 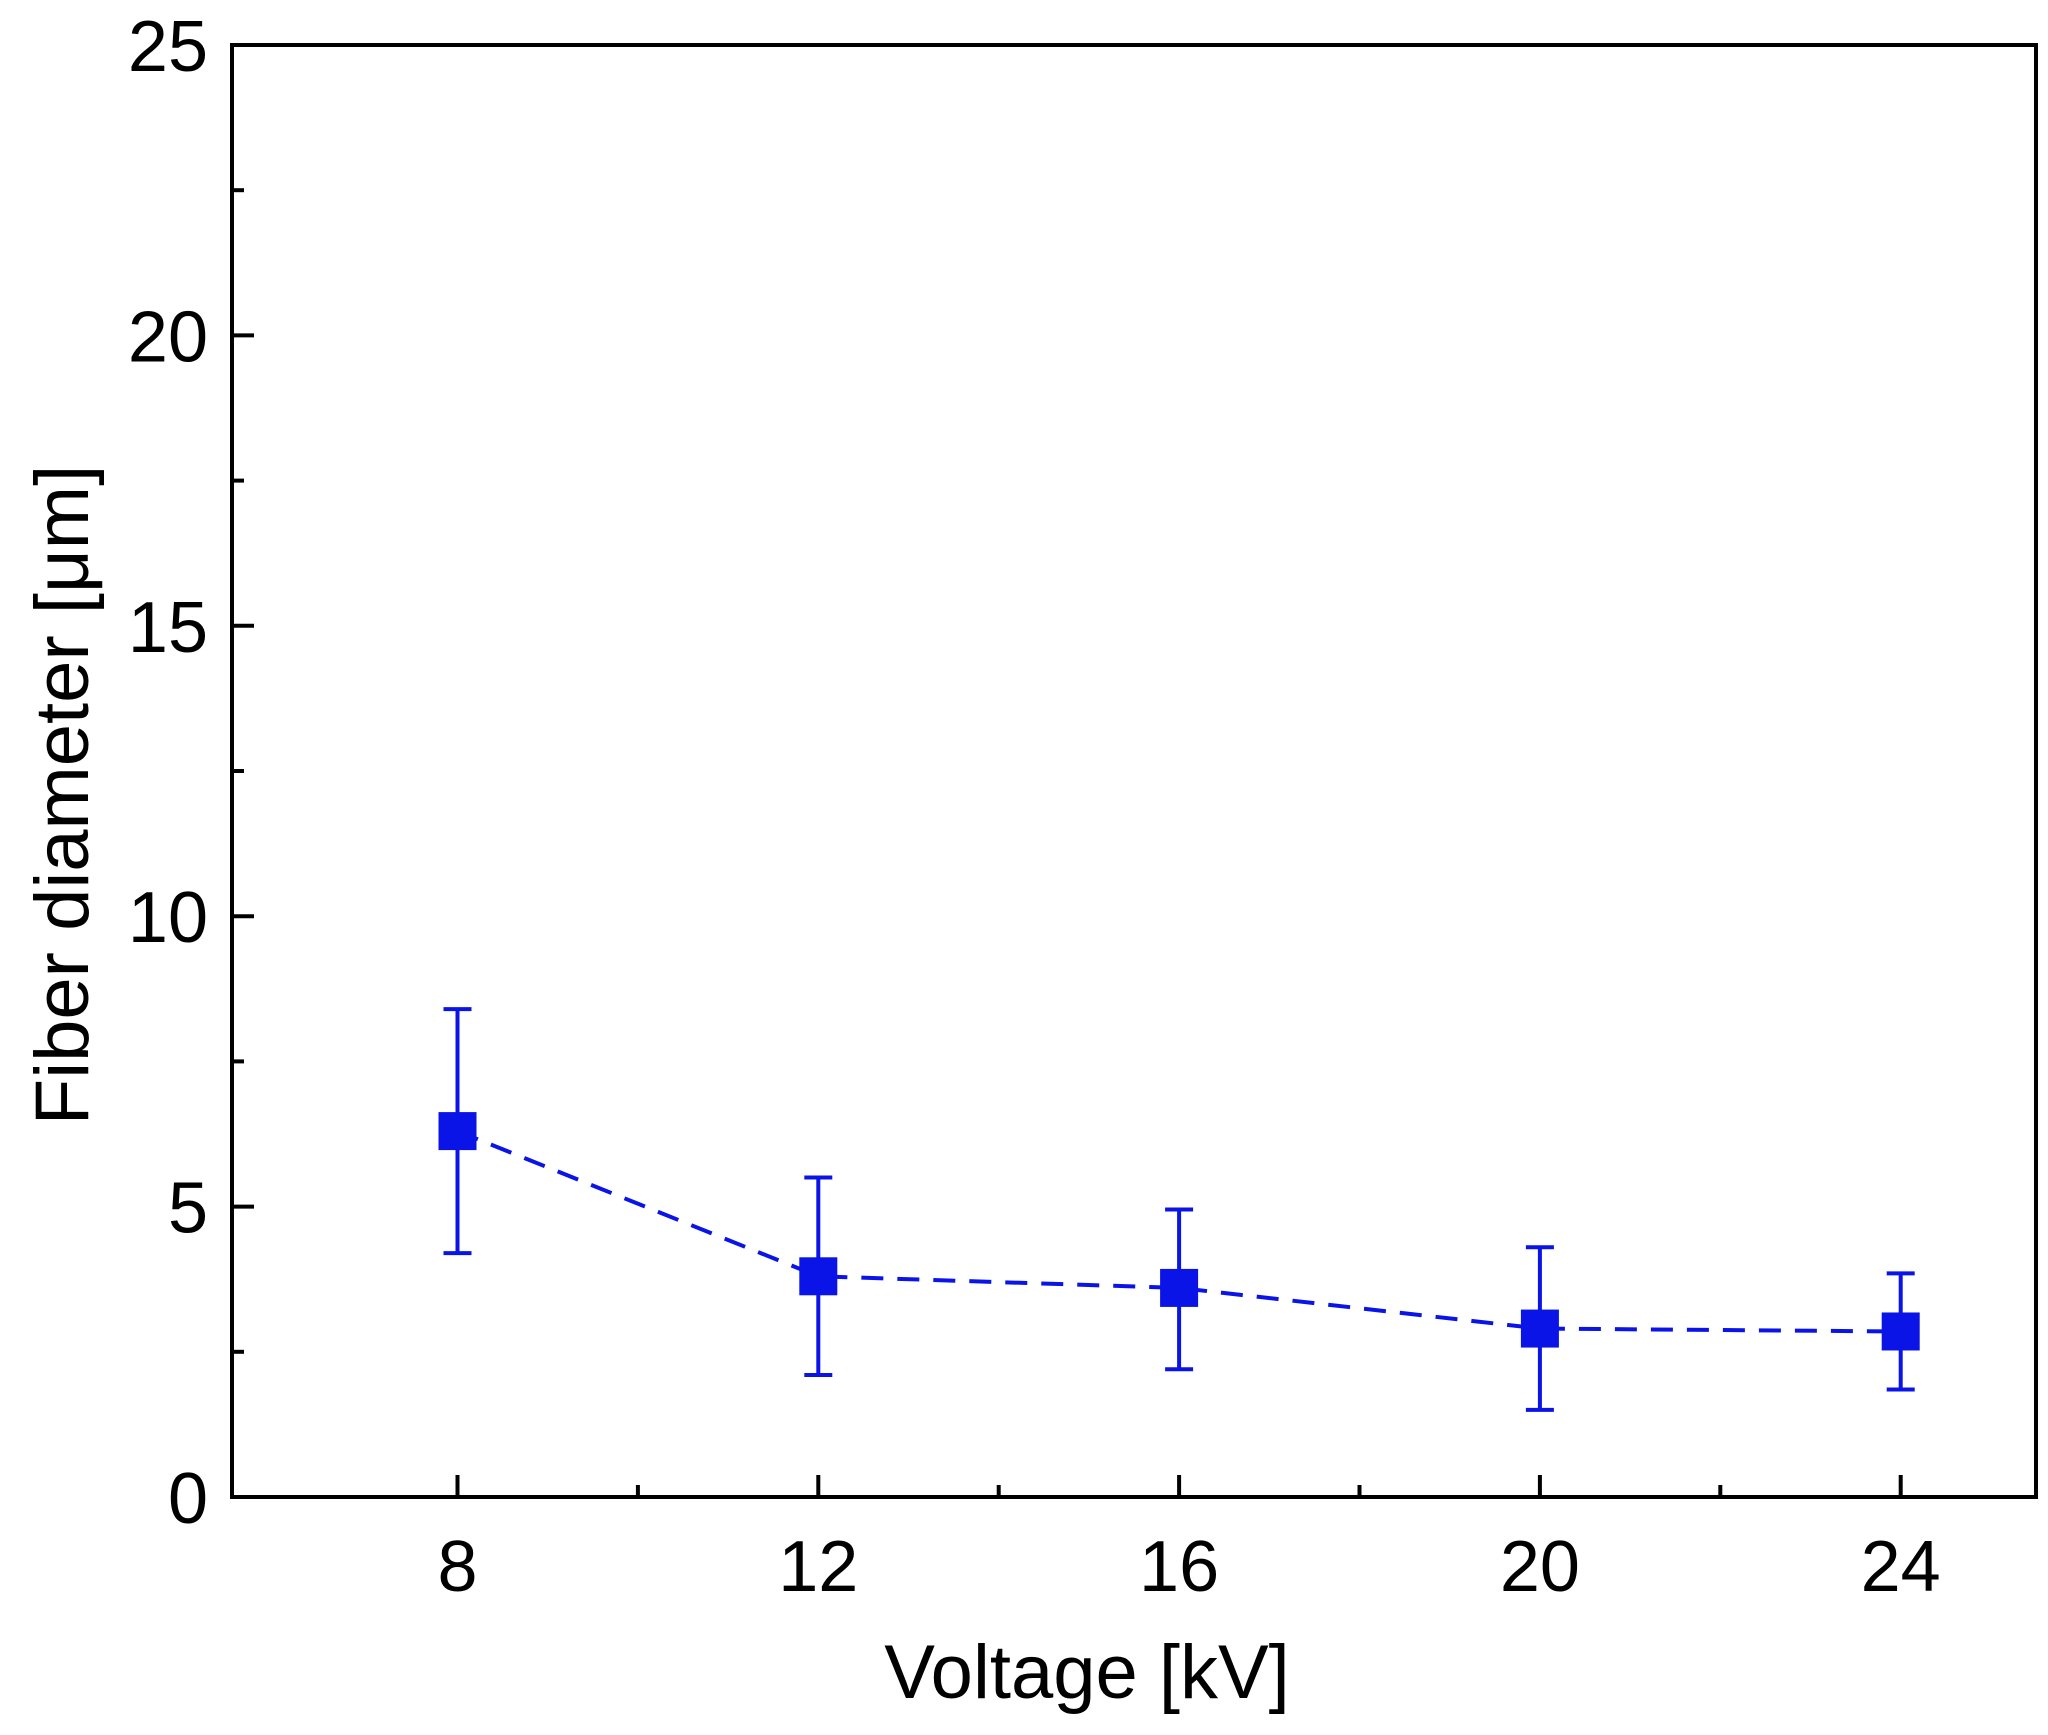 What do you see at coordinates (457, 1567) in the screenshot?
I see `x-tick-label: 8` at bounding box center [457, 1567].